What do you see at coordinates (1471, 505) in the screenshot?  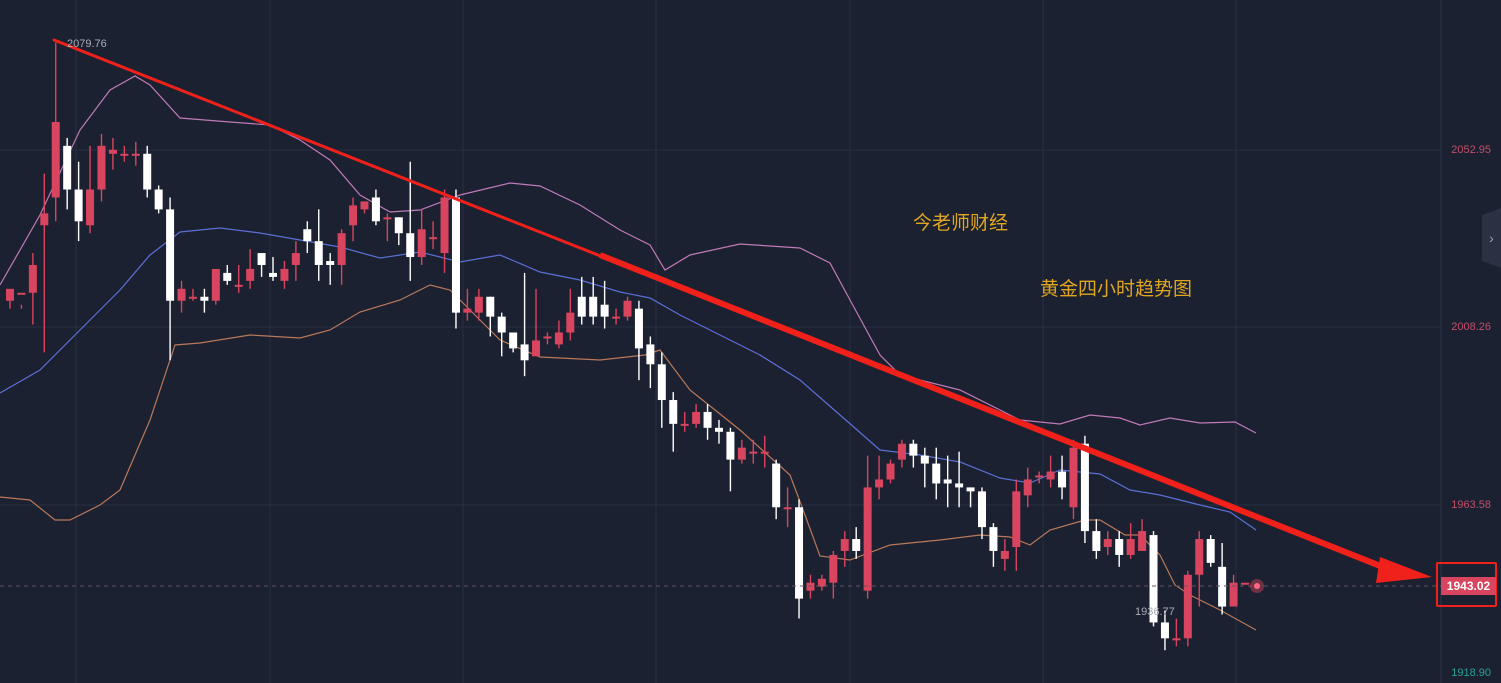 I see `y-tick-1963: 1963.58` at bounding box center [1471, 505].